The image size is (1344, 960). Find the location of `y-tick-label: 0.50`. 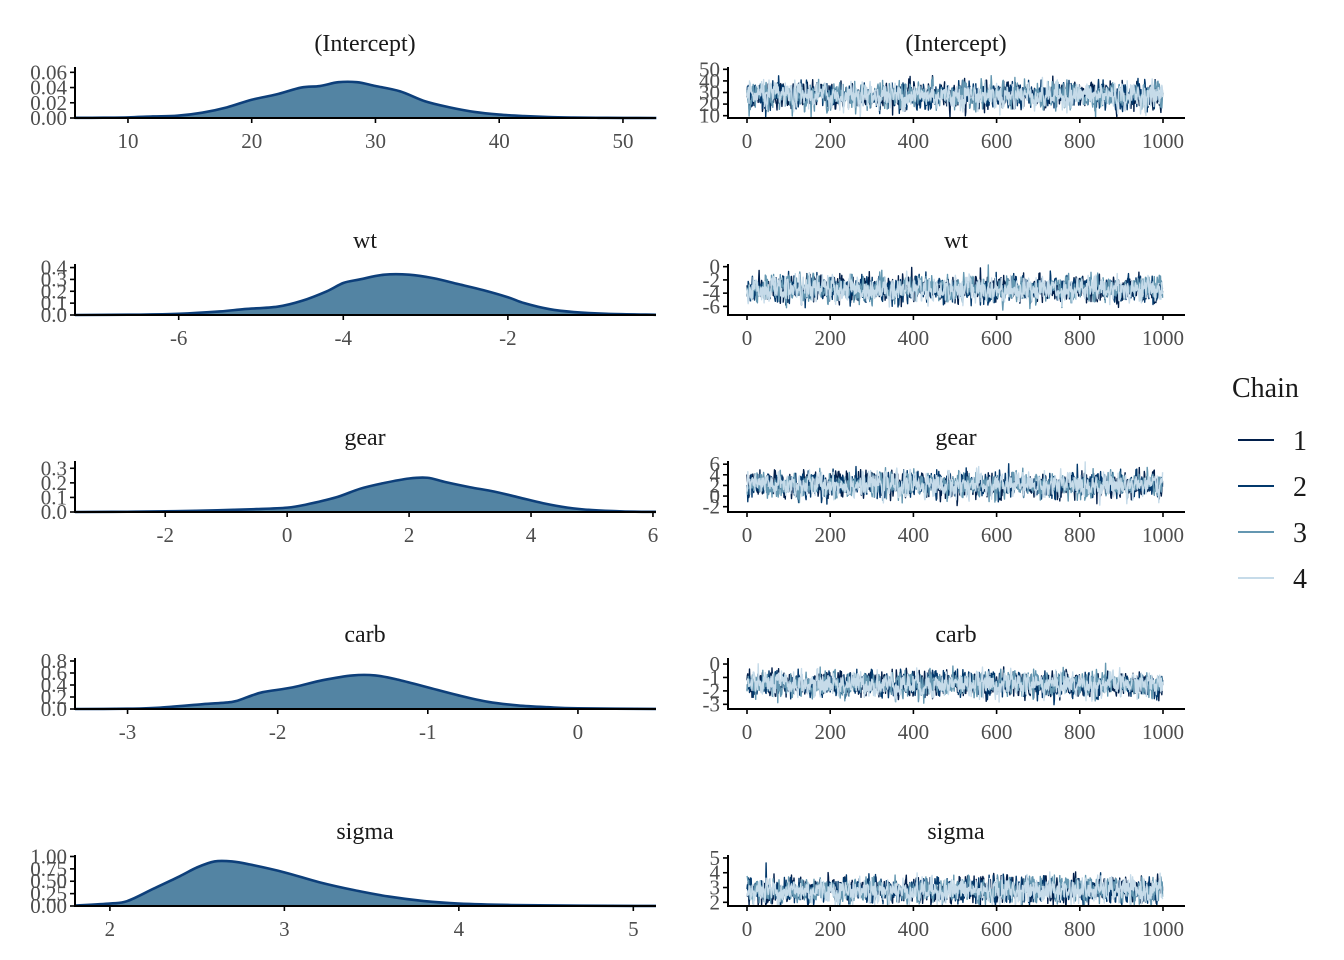

y-tick-label: 0.50 is located at coordinates (48, 881).